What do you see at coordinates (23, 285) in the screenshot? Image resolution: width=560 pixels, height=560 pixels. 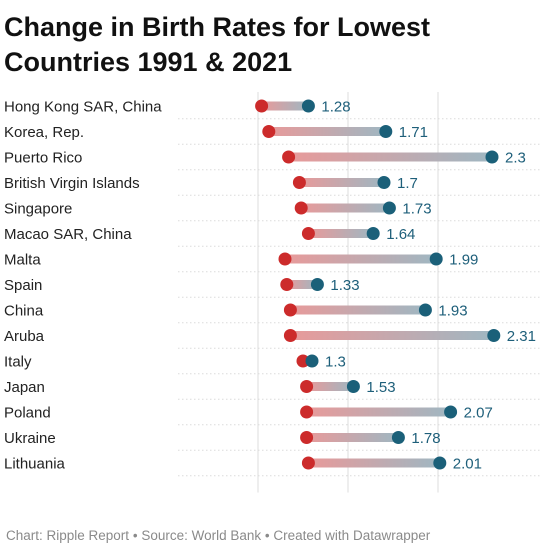 I see `country-label: Spain` at bounding box center [23, 285].